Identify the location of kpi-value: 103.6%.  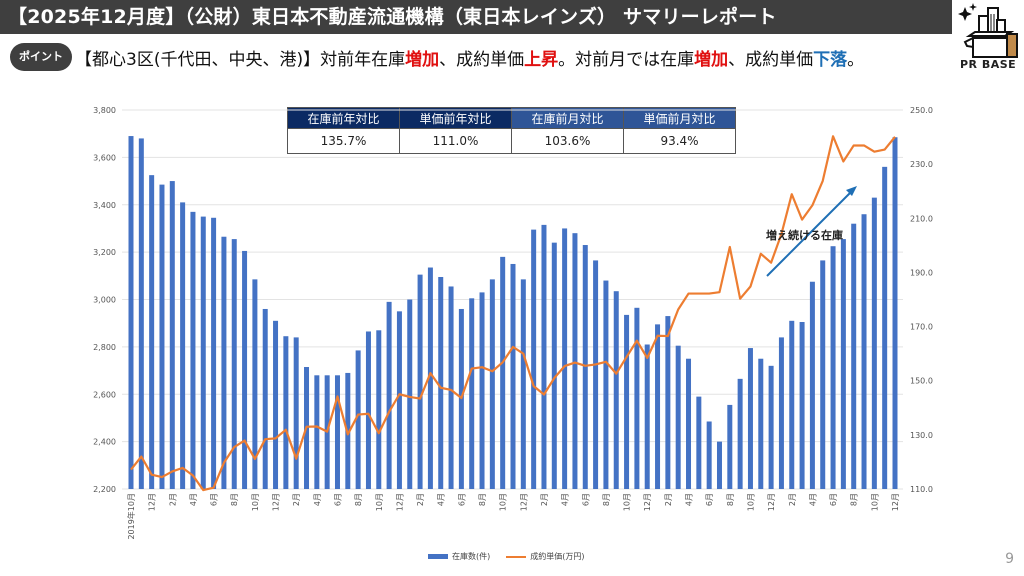
(567, 141).